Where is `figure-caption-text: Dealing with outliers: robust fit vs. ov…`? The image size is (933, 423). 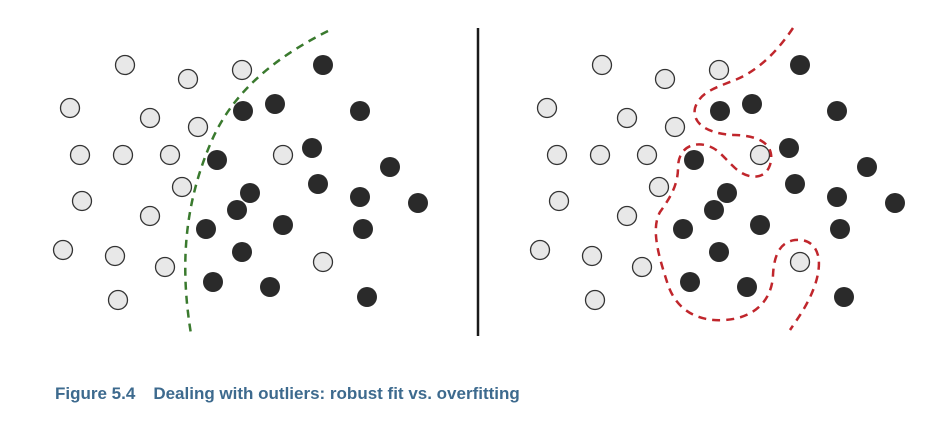 figure-caption-text: Dealing with outliers: robust fit vs. ov… is located at coordinates (336, 393).